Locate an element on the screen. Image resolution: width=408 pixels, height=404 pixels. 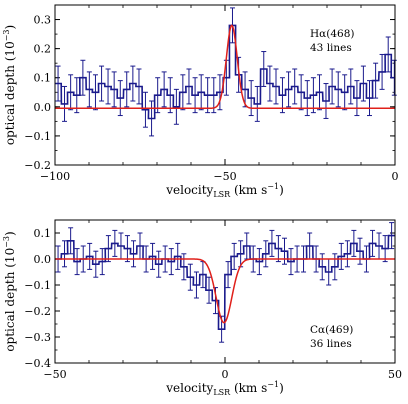
y-tick-label: −0.4 is located at coordinates (37, 363).